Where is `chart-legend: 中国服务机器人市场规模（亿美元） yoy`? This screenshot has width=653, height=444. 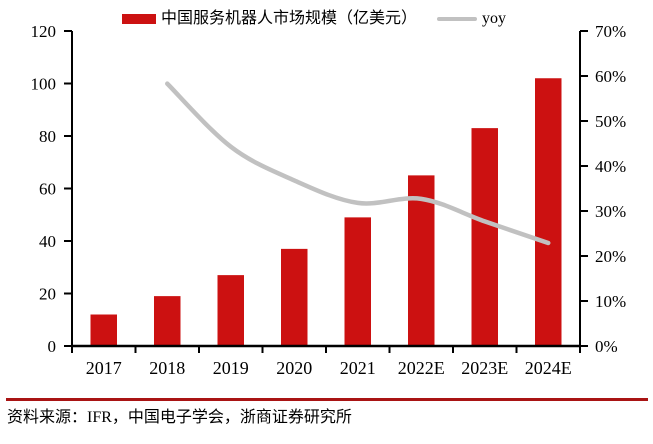
chart-legend: 中国服务机器人市场规模（亿美元） yoy is located at coordinates (314, 19).